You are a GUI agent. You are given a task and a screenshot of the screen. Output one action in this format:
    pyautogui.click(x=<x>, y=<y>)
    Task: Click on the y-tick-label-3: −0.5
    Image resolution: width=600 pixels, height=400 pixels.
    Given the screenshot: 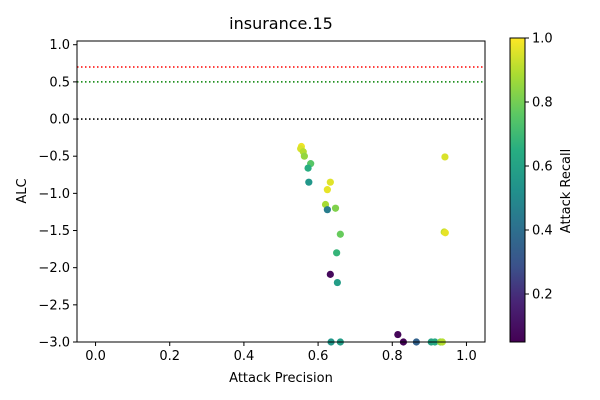 What is the action you would take?
    pyautogui.click(x=54, y=157)
    